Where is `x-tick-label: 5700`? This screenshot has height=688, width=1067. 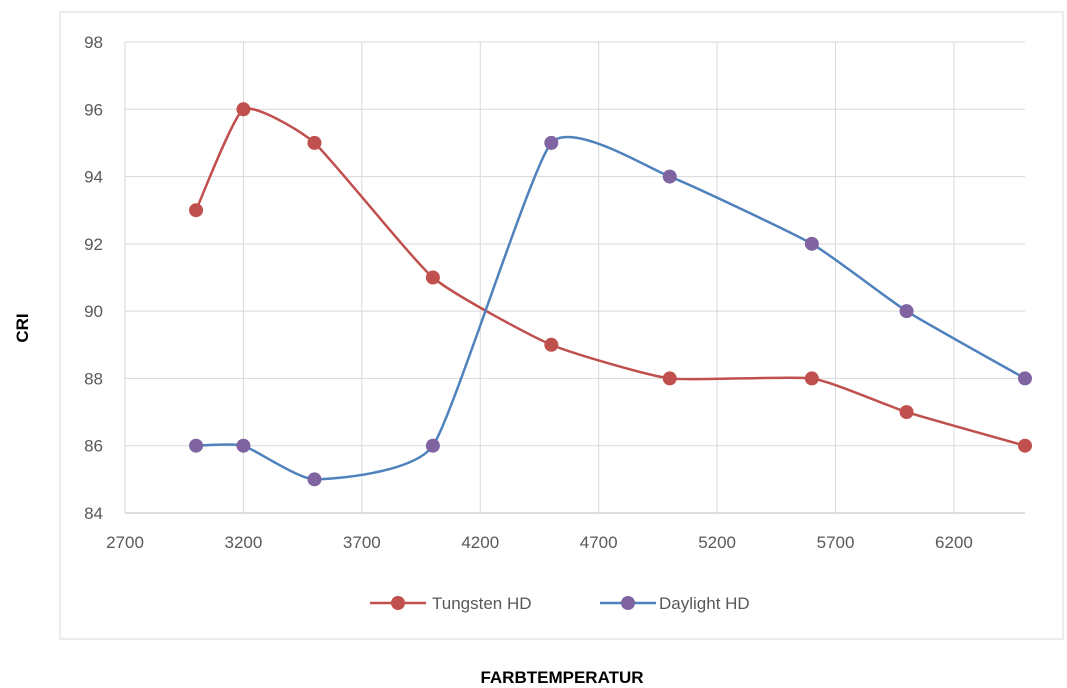
x-tick-label: 5700 is located at coordinates (836, 542).